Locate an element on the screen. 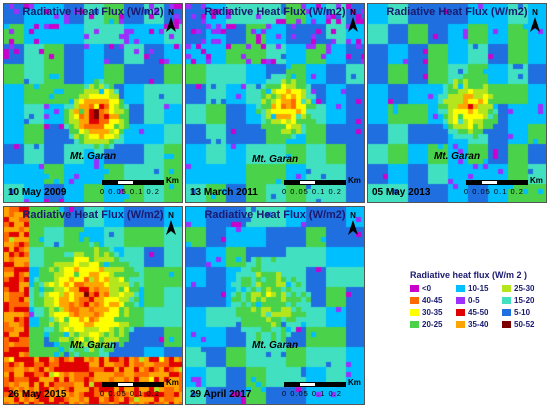 This screenshot has height=407, width=550. legend-label: 0-5 is located at coordinates (474, 300).